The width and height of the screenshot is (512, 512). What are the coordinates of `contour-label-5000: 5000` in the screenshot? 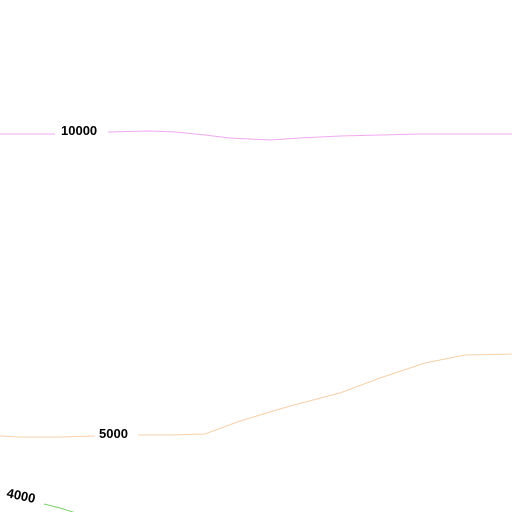 It's located at (113, 433).